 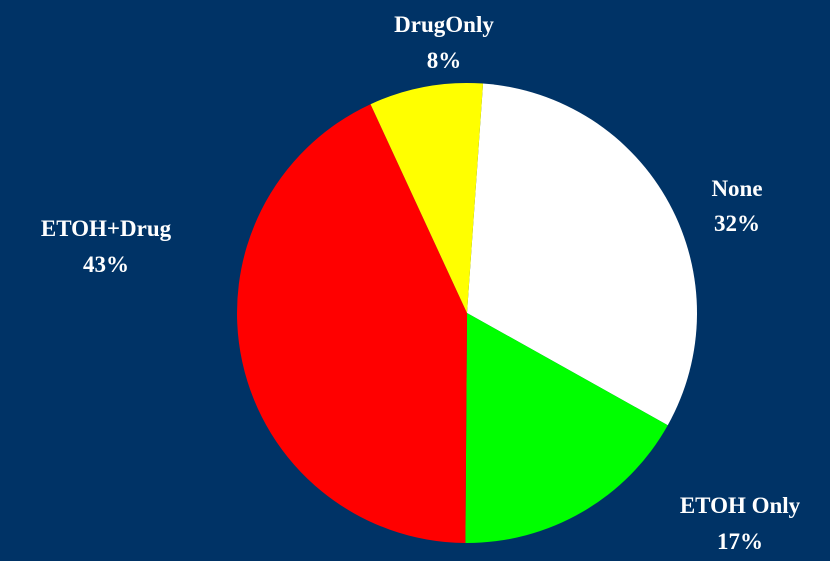 I want to click on label-etoh-drug-percent: 43%, so click(x=106, y=264).